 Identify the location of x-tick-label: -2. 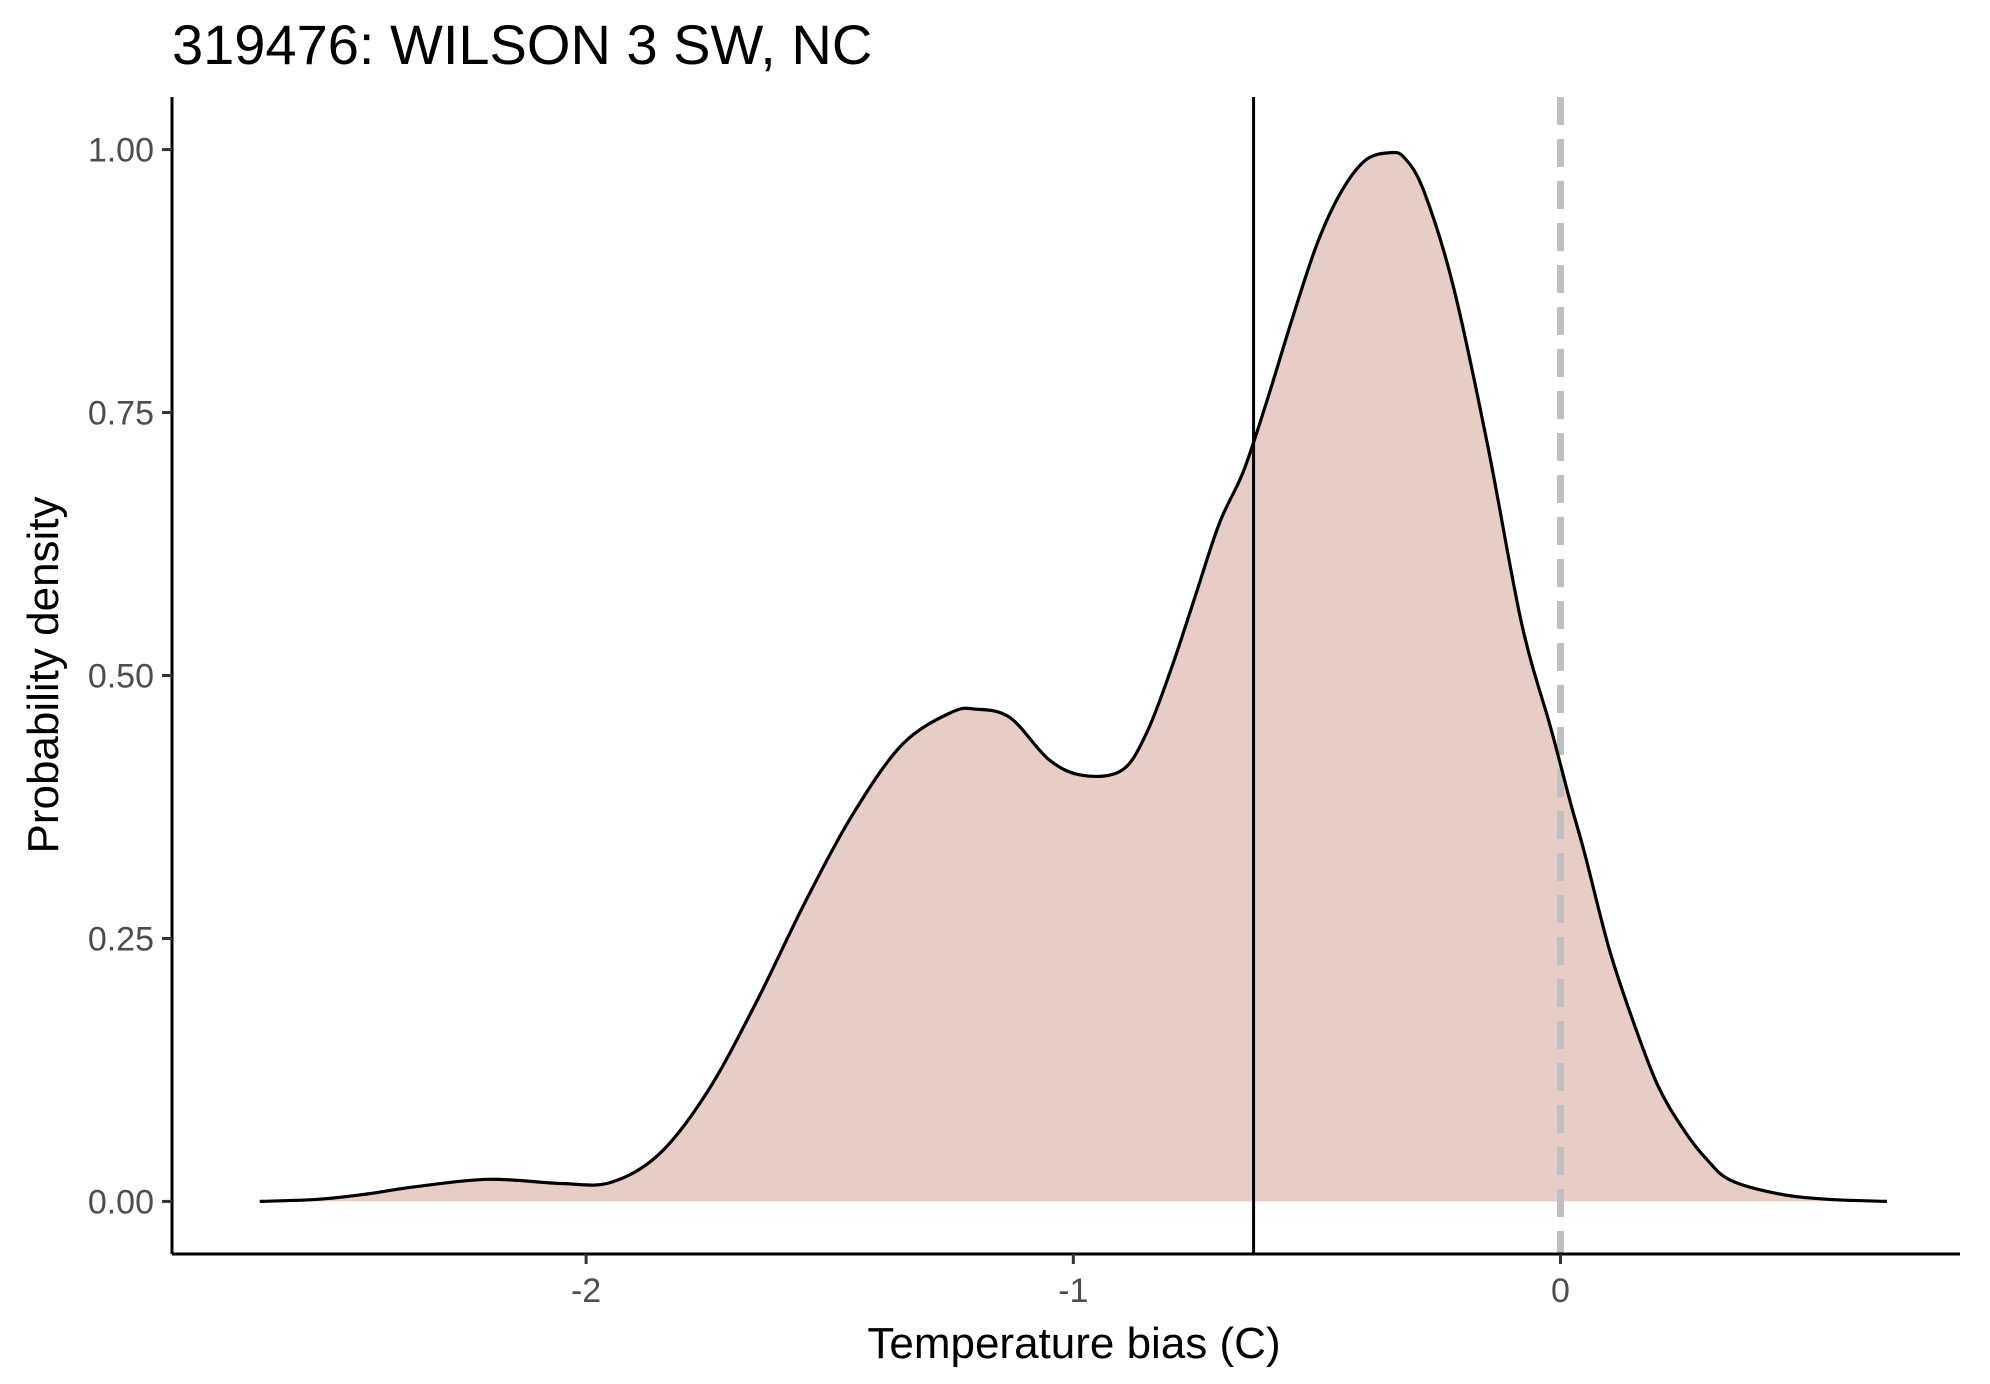
(586, 1291).